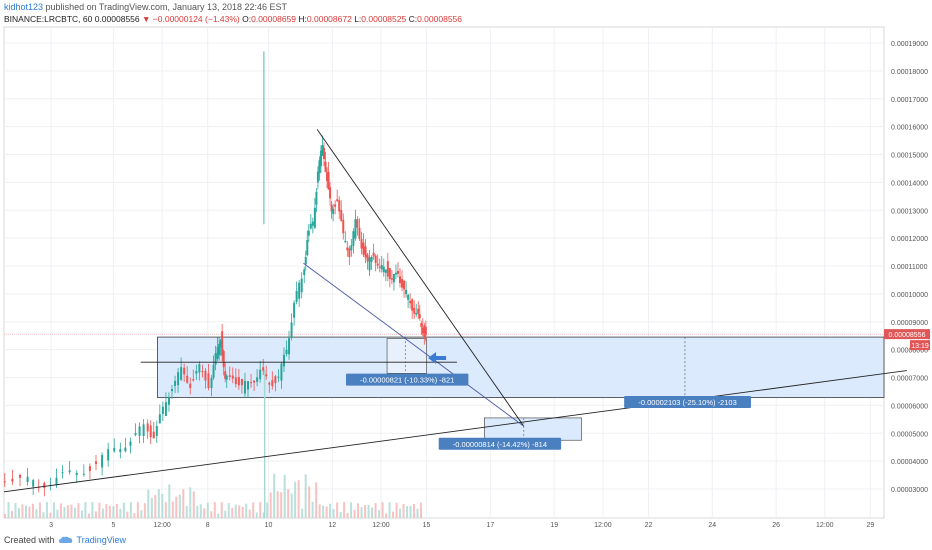 The height and width of the screenshot is (550, 932). I want to click on y-tick-label: 0.00005000, so click(909, 434).